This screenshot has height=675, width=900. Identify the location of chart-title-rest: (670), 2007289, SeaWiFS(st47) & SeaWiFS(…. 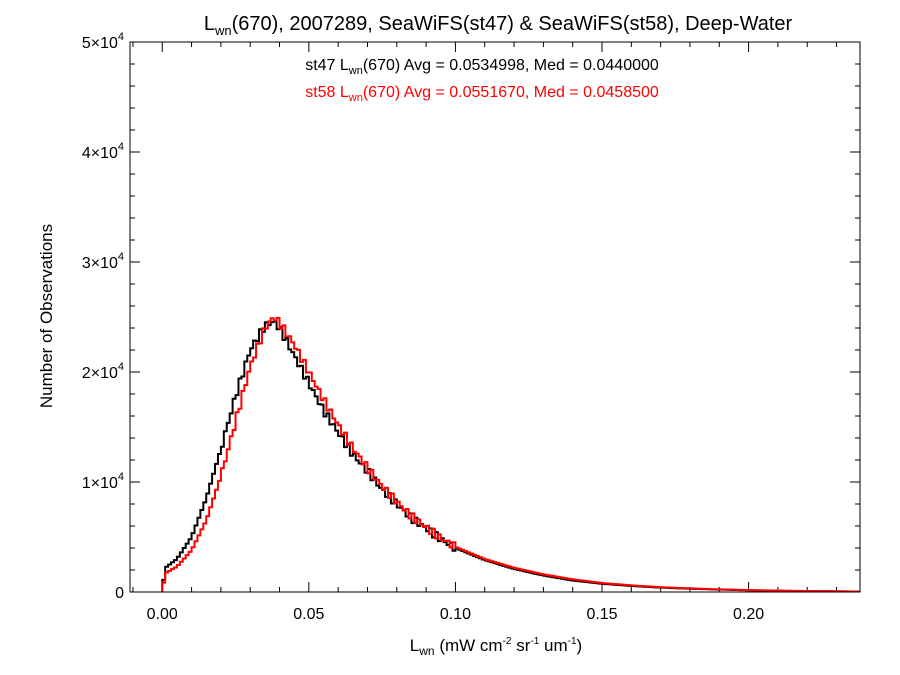
(512, 24).